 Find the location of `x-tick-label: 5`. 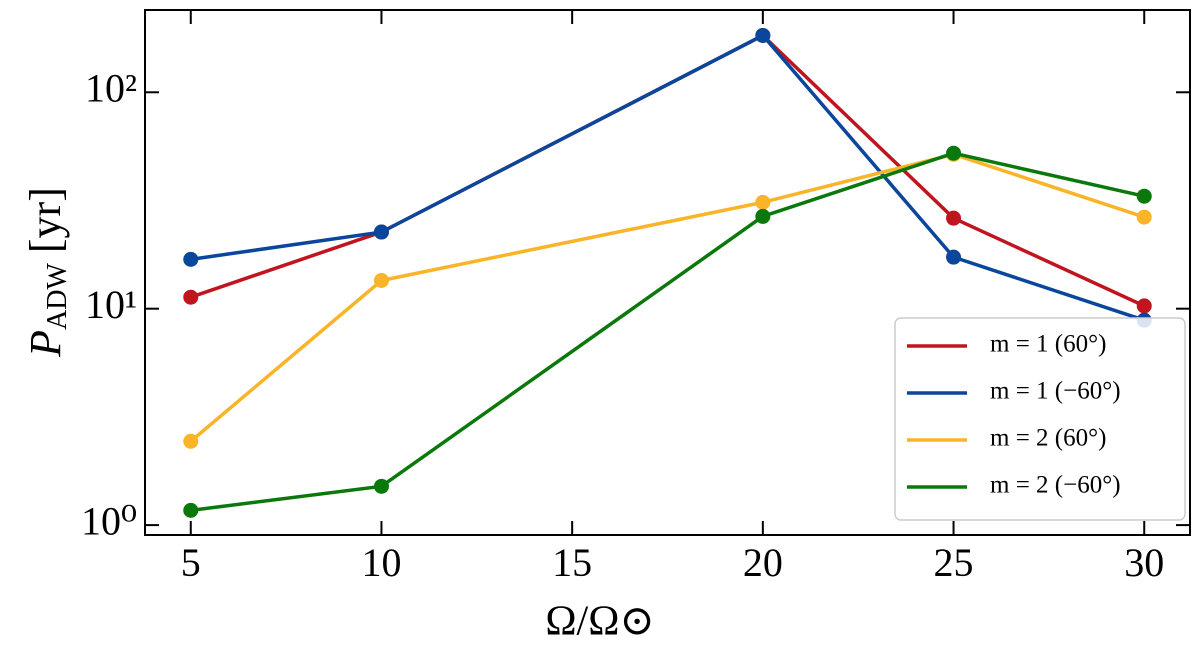

x-tick-label: 5 is located at coordinates (191, 562).